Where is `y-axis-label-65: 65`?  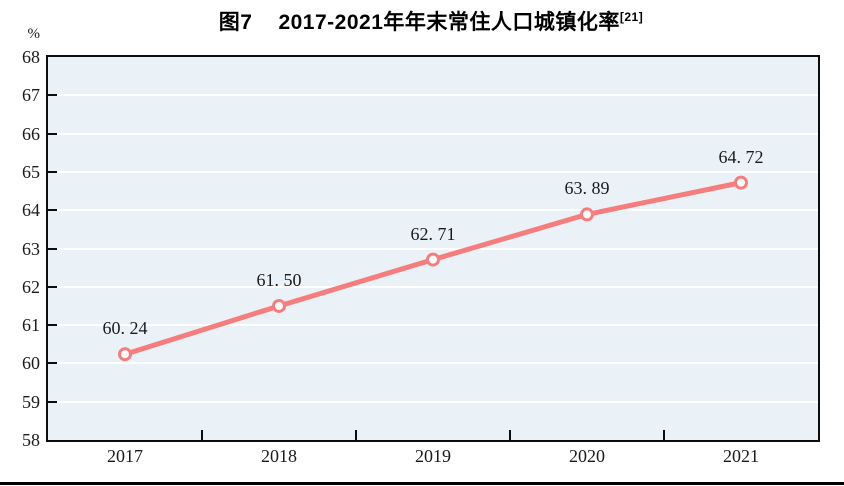 y-axis-label-65: 65 is located at coordinates (31, 171).